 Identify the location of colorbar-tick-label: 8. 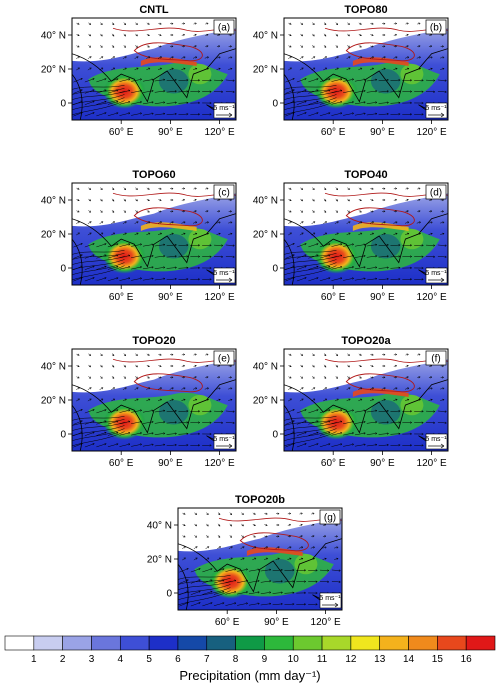
(236, 659).